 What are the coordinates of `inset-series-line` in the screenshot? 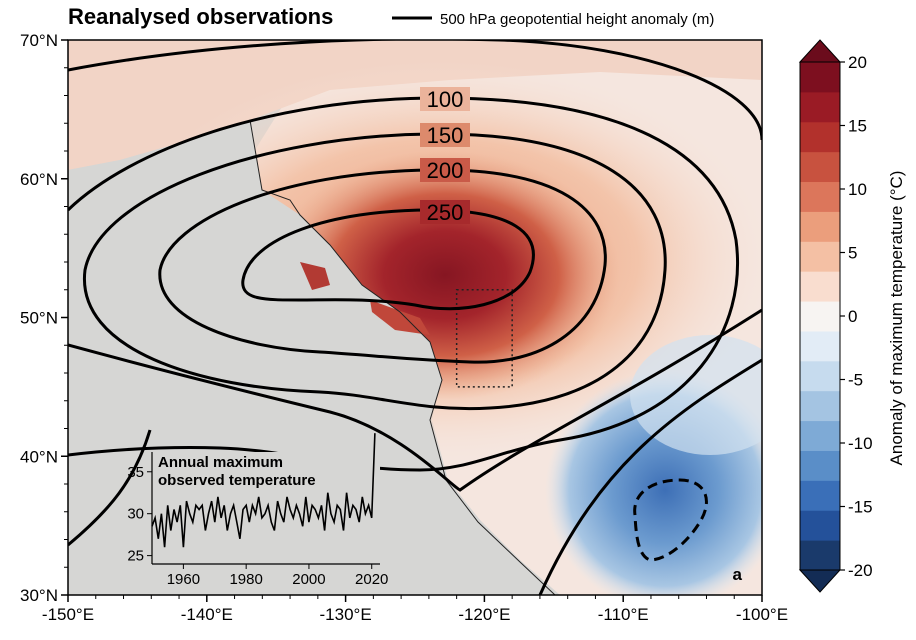 It's located at (263, 490).